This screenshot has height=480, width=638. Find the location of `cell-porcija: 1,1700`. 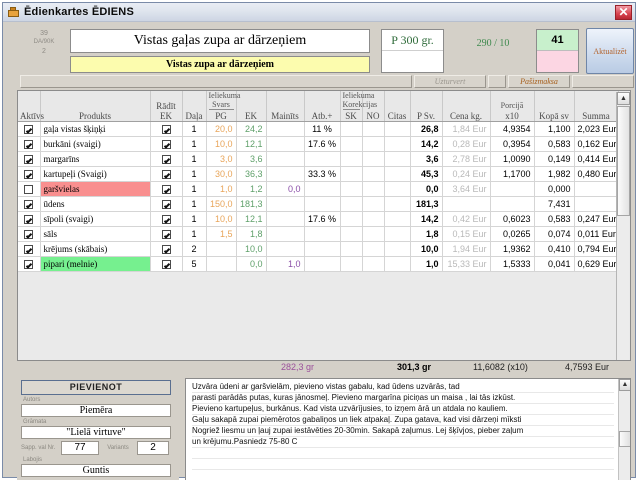

cell-porcija: 1,1700 is located at coordinates (512, 174).